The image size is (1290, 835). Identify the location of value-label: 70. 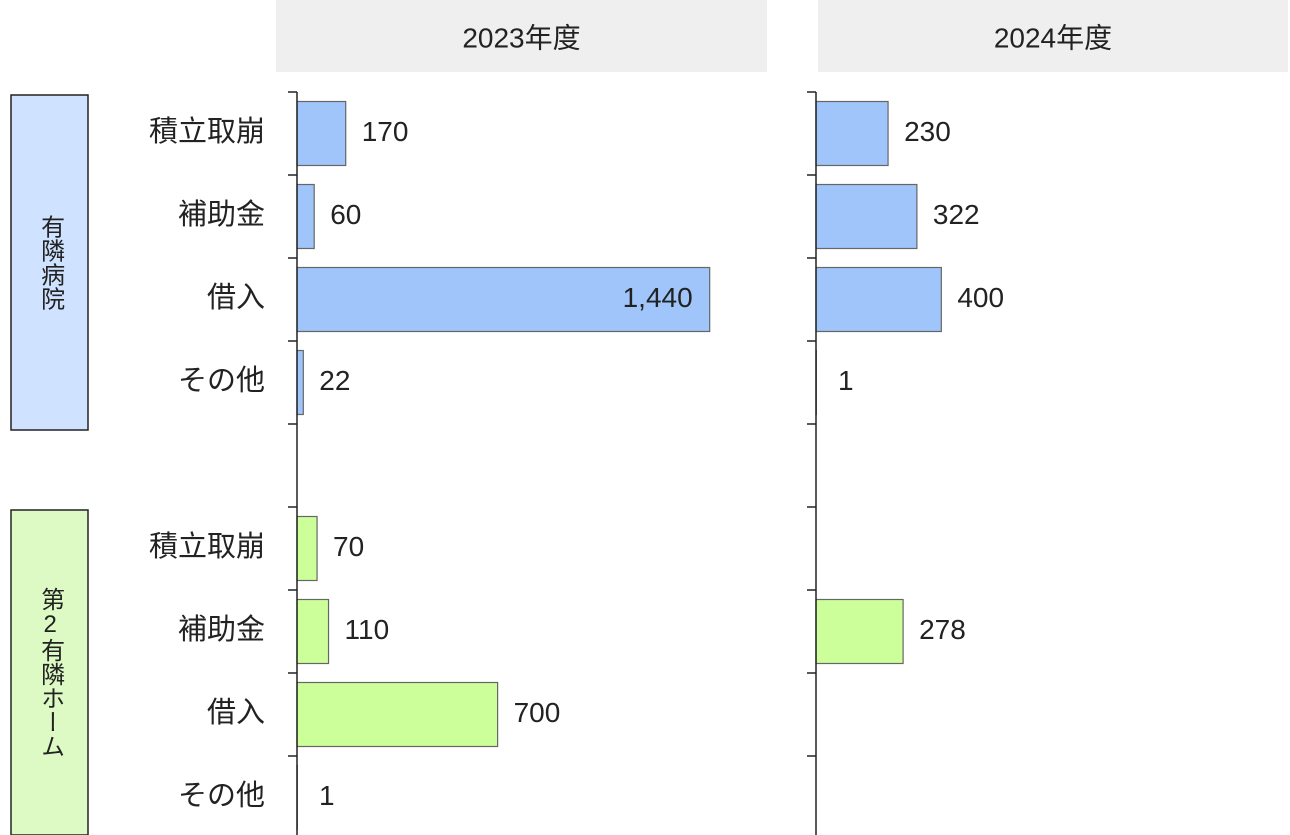
(348, 546).